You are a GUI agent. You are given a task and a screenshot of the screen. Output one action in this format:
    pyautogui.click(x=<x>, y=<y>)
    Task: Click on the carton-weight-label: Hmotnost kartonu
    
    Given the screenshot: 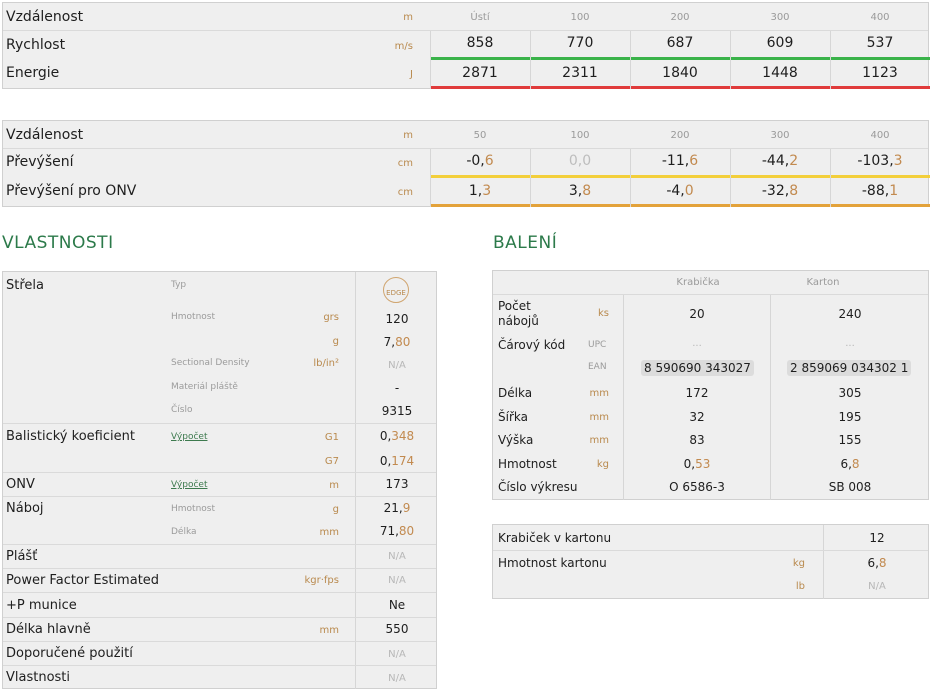 What is the action you would take?
    pyautogui.click(x=552, y=563)
    